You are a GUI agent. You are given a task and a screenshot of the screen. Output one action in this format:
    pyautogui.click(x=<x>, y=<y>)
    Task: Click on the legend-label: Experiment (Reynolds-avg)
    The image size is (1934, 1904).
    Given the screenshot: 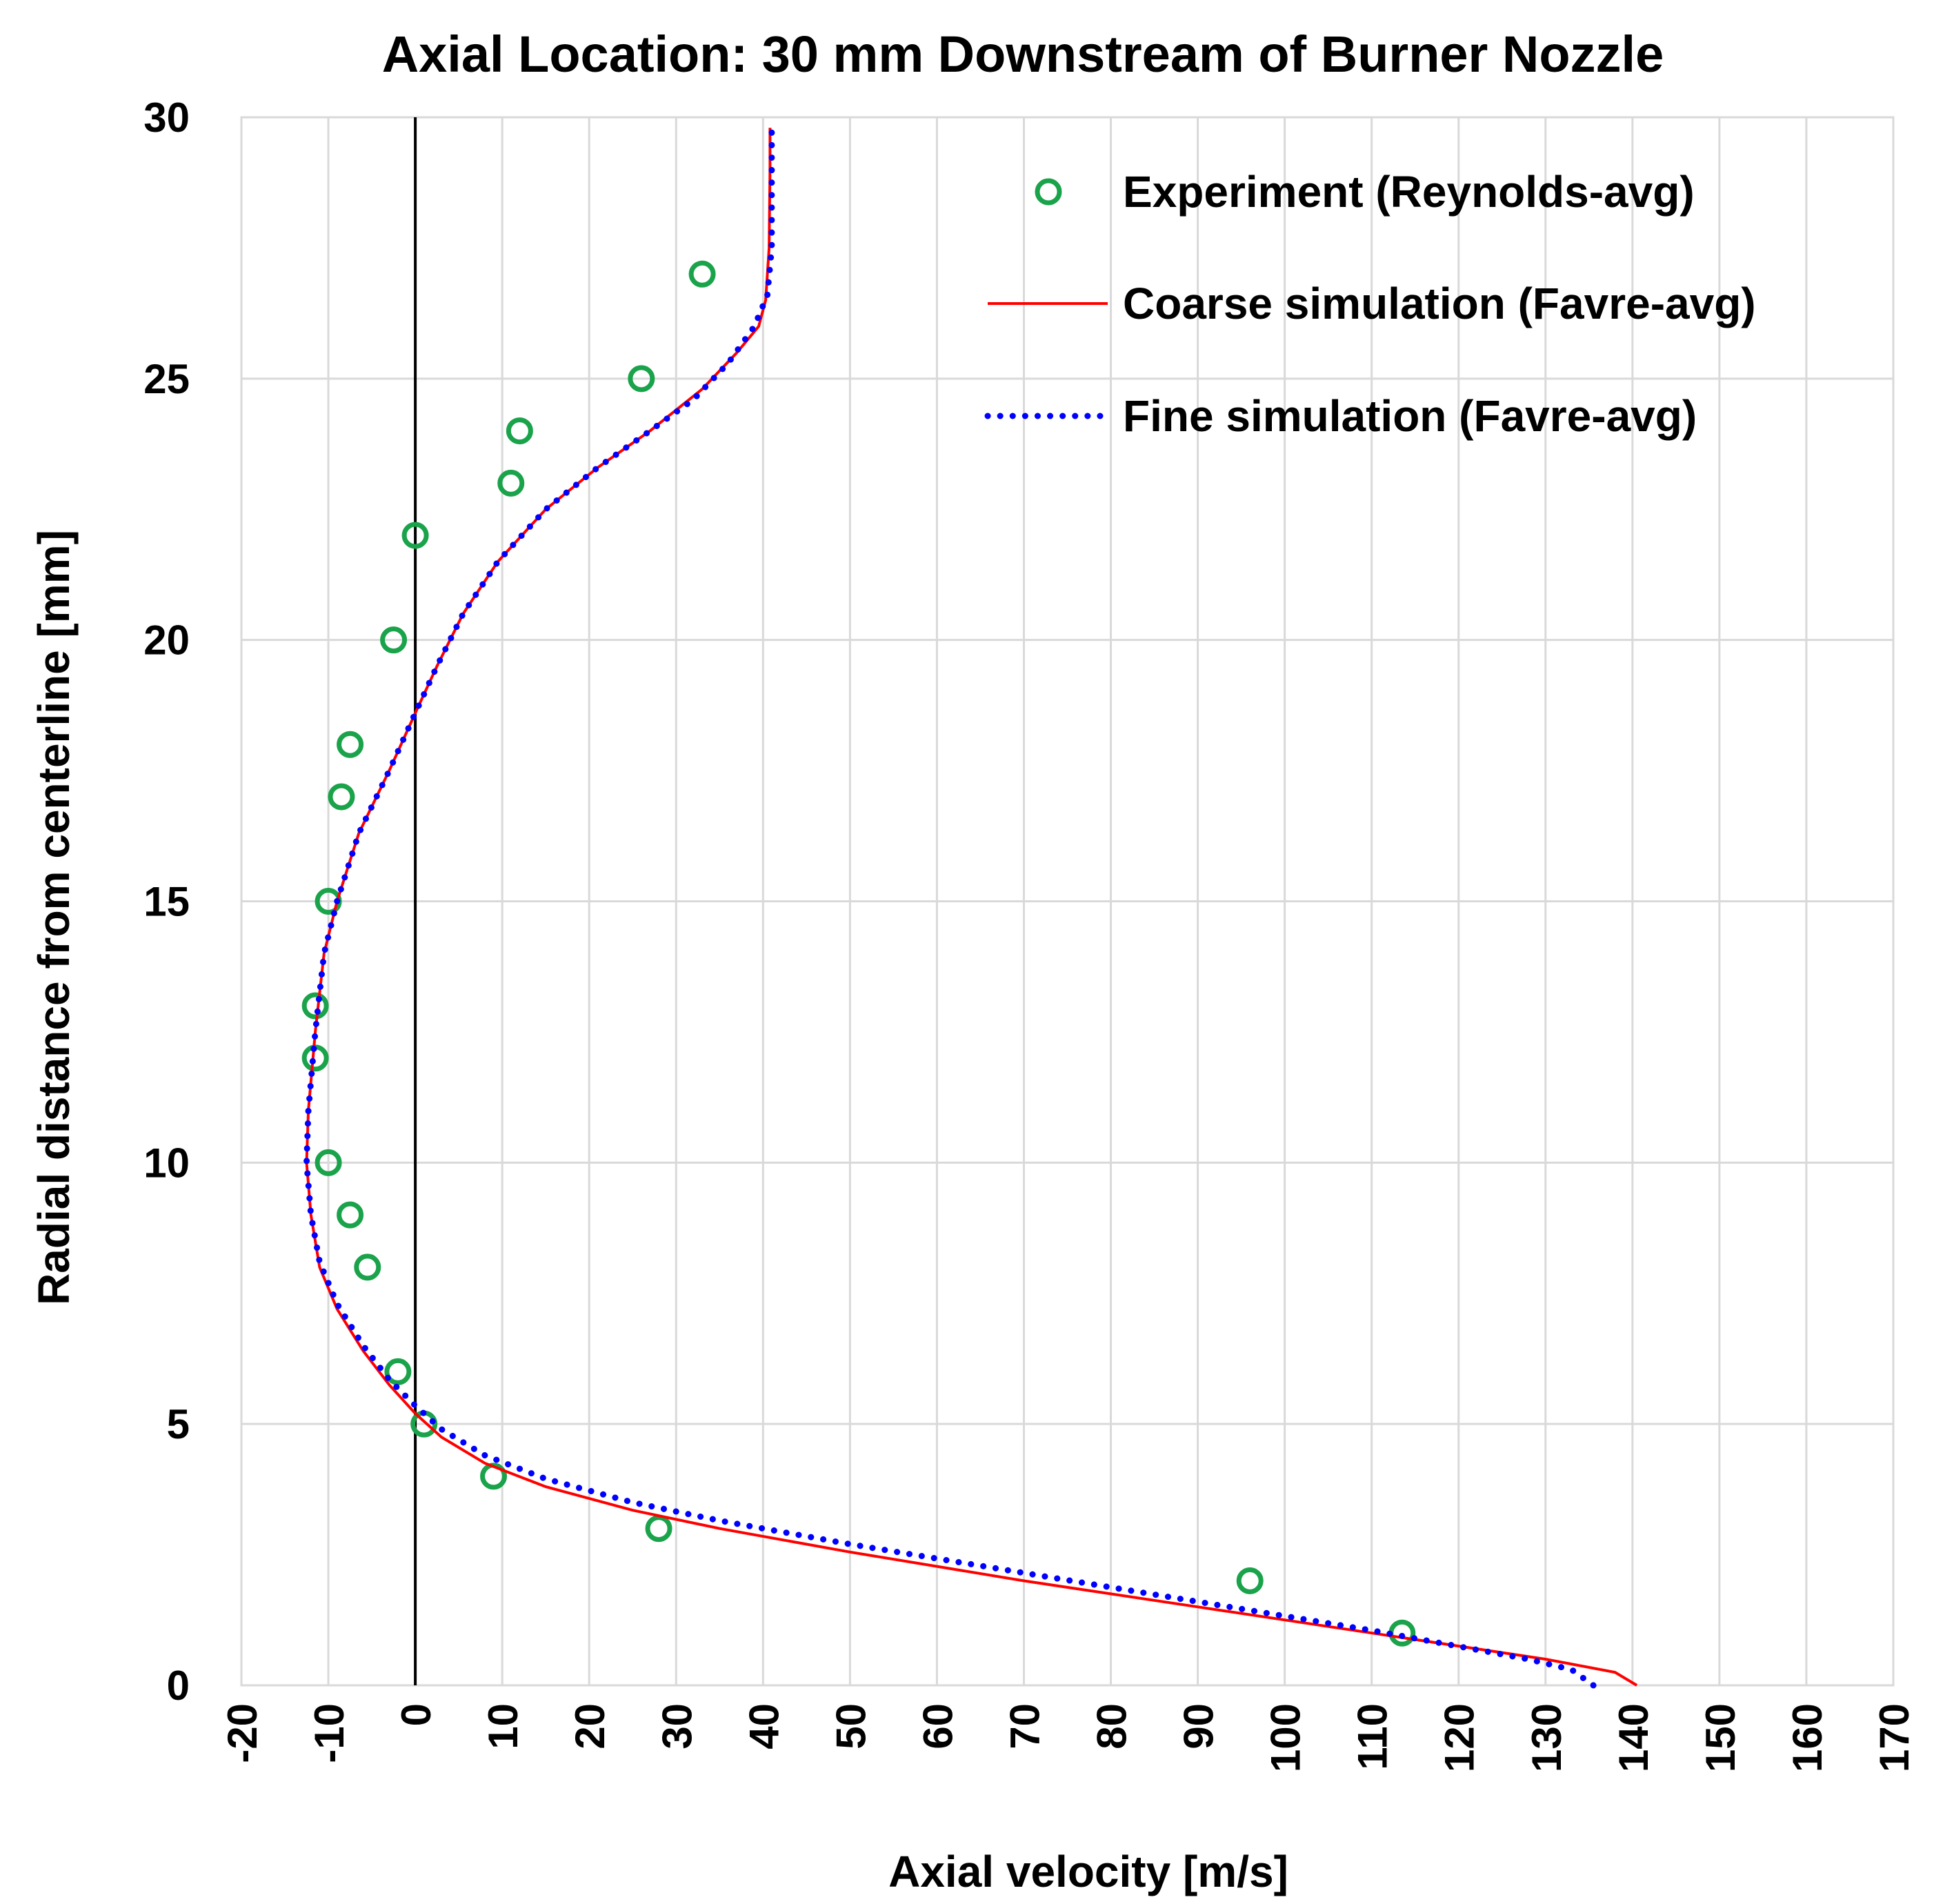 What is the action you would take?
    pyautogui.click(x=1409, y=192)
    